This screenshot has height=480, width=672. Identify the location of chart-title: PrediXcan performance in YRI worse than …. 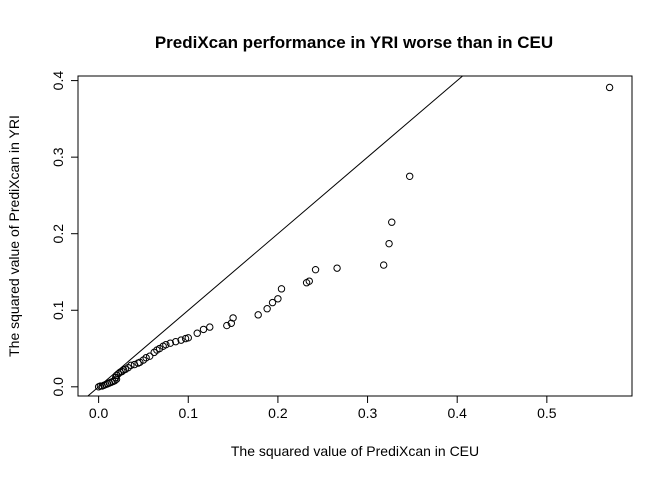
(354, 42).